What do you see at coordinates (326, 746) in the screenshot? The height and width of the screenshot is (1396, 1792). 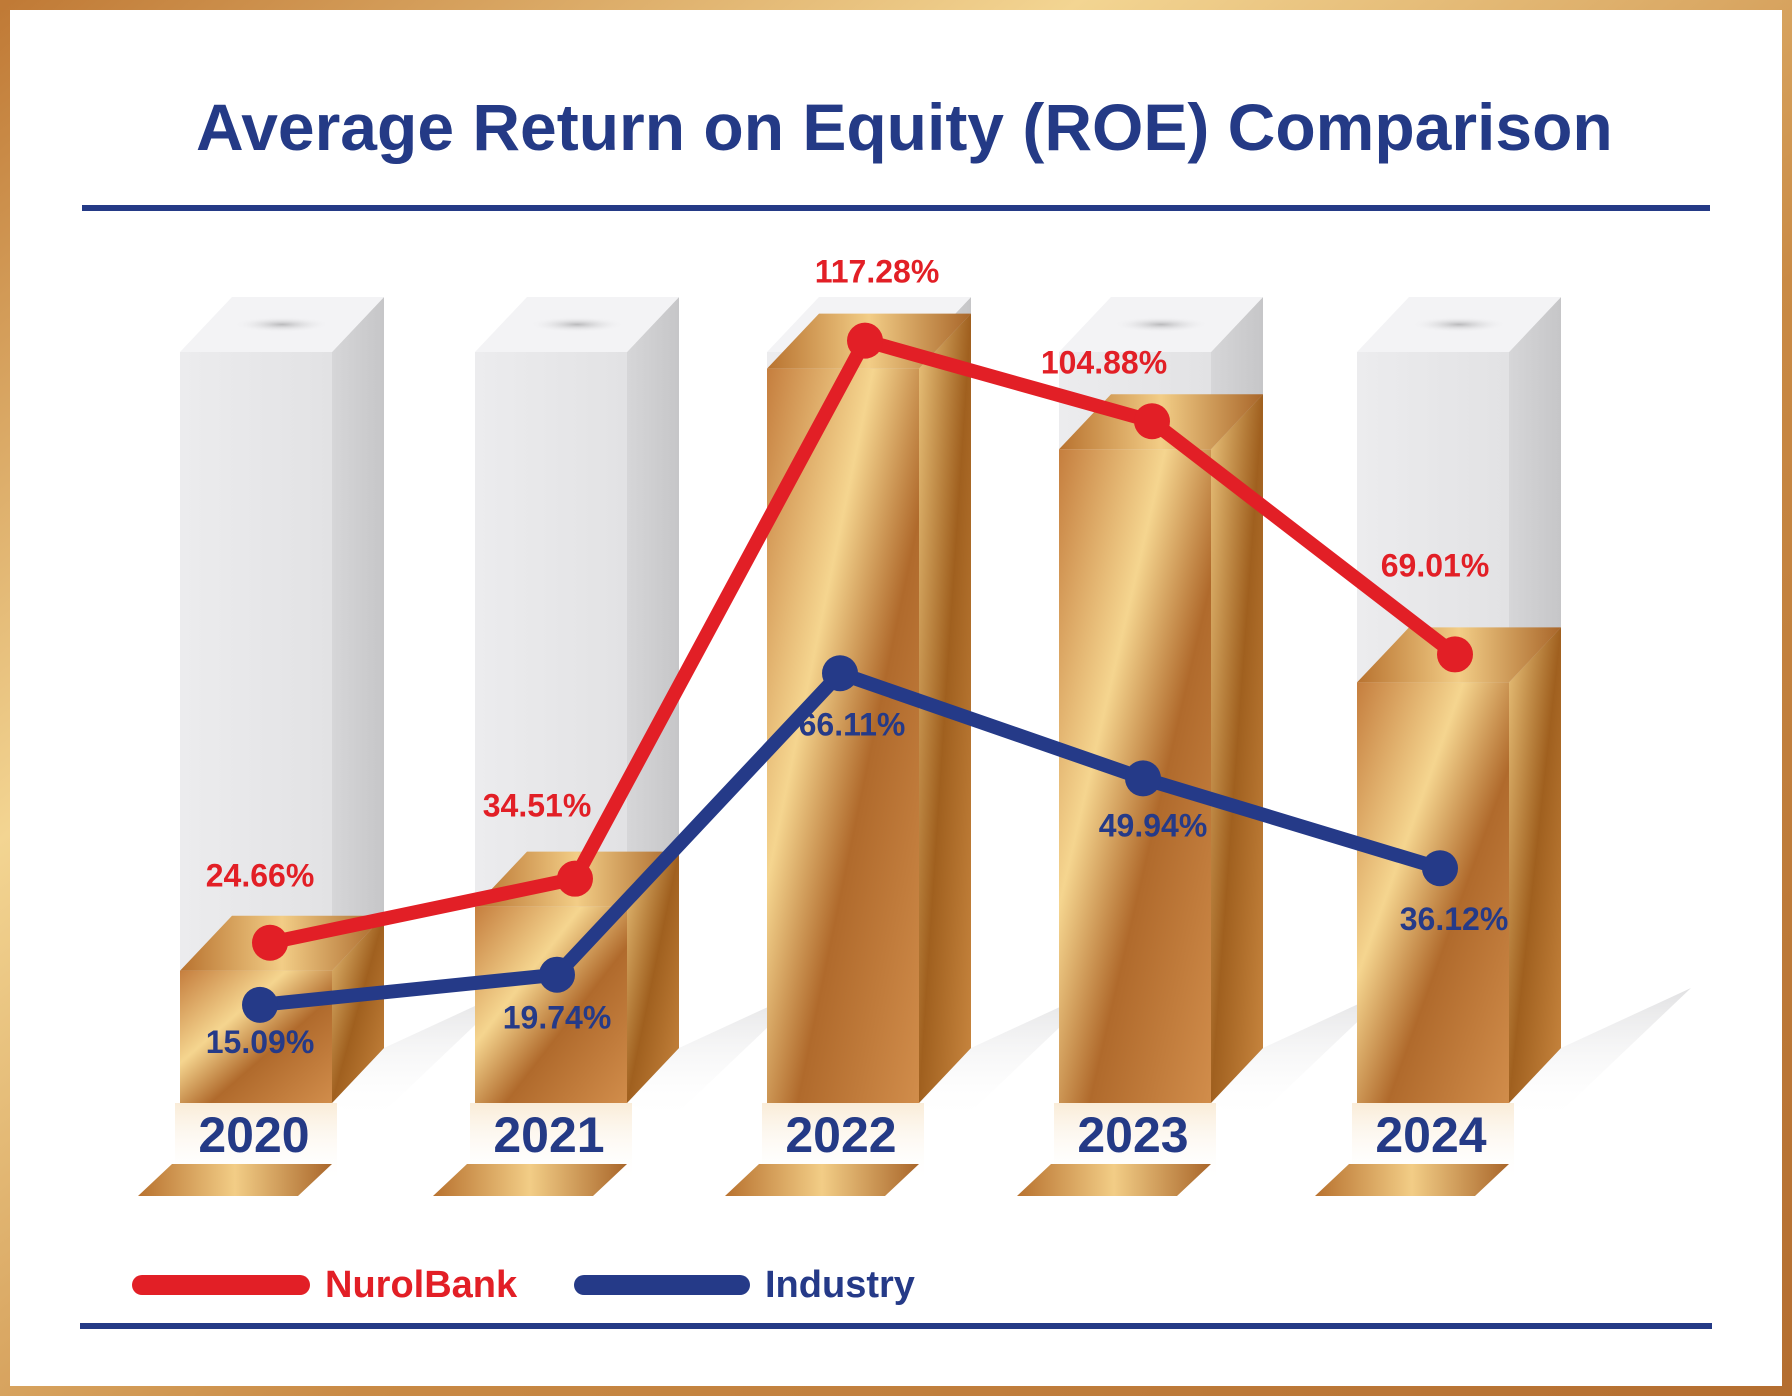 I see `bar-group-2020` at bounding box center [326, 746].